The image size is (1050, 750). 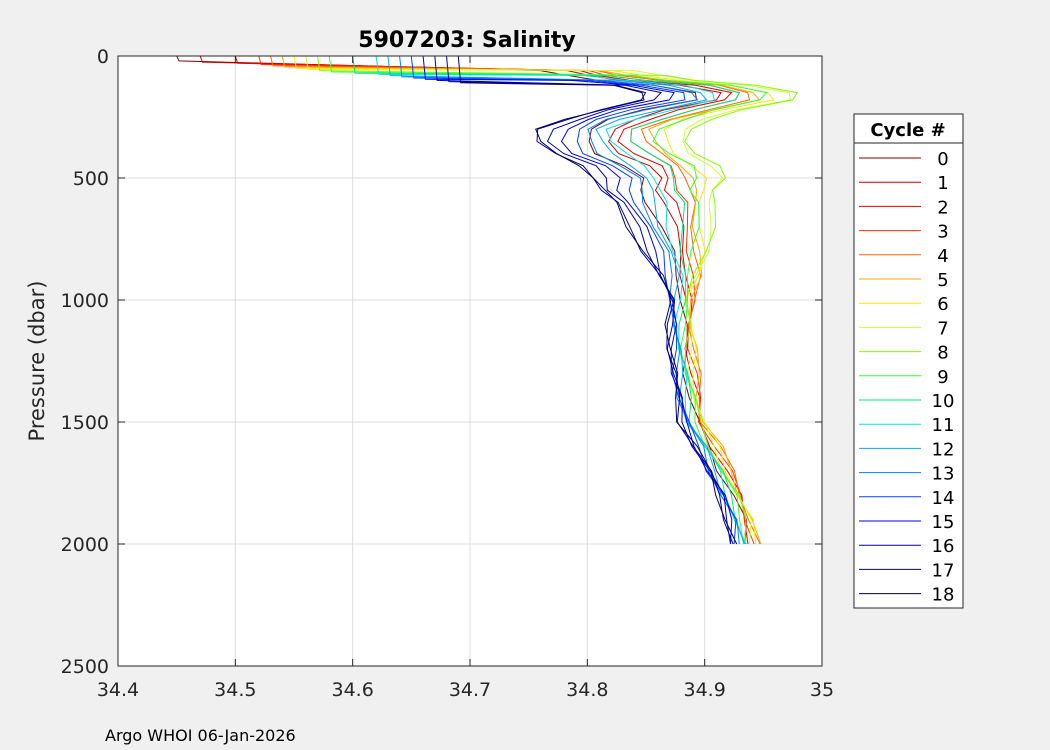 What do you see at coordinates (91, 179) in the screenshot?
I see `y-tick-label: 500` at bounding box center [91, 179].